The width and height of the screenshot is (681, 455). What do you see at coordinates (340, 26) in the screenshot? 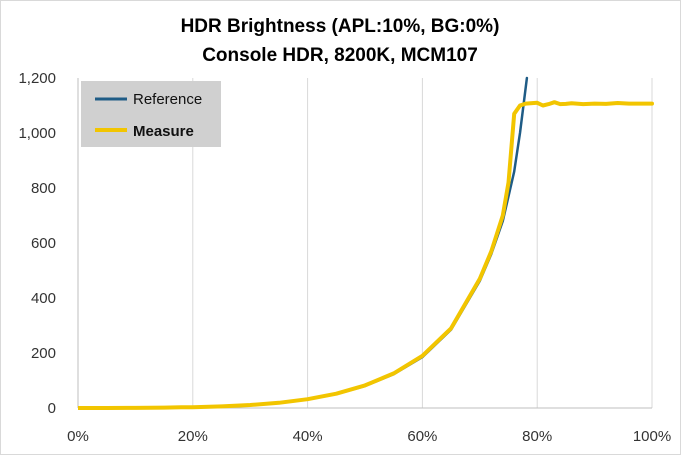
I see `chart-title: HDR Brightness (APL:10%, BG:0%)` at bounding box center [340, 26].